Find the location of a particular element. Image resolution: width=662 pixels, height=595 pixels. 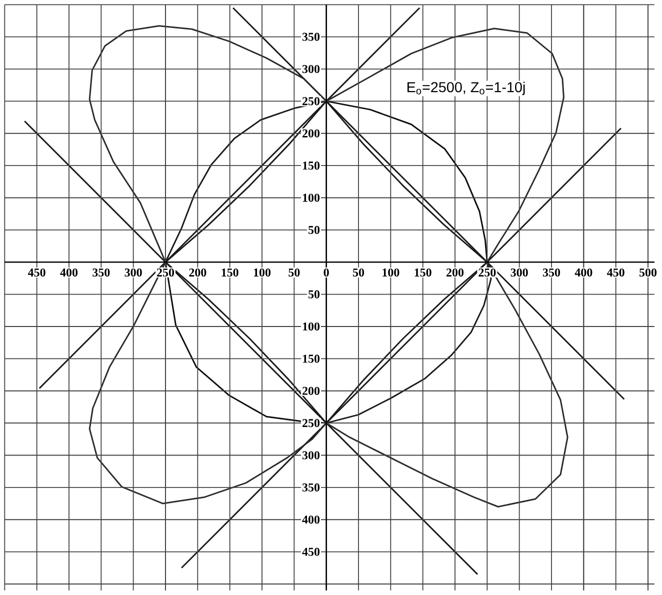

x-tick-label: 0 is located at coordinates (326, 272).